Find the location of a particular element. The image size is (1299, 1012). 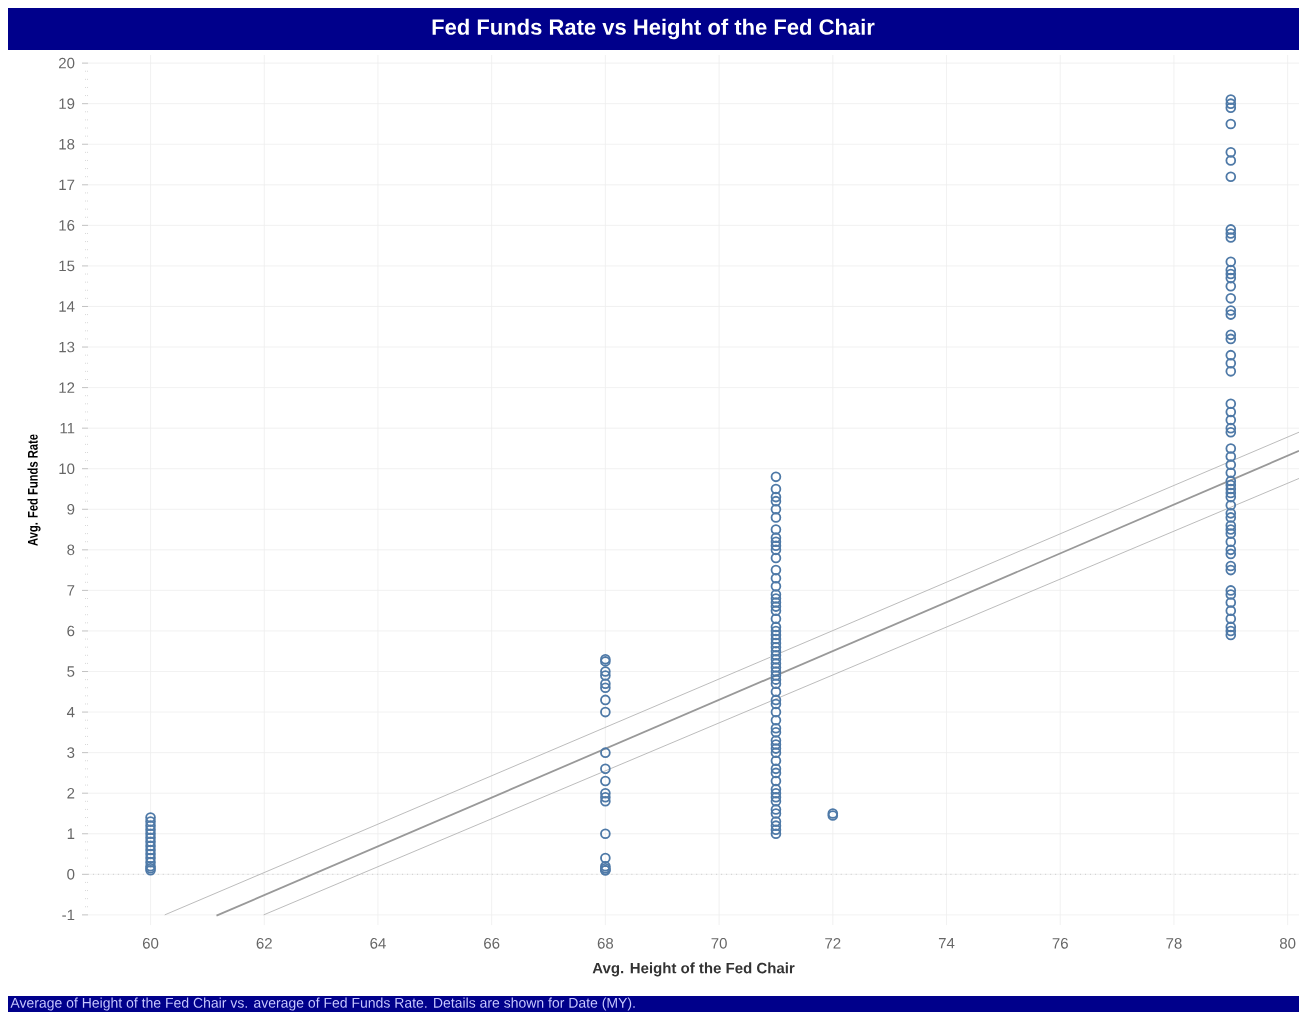

y-tick-label: 11 is located at coordinates (67, 428).